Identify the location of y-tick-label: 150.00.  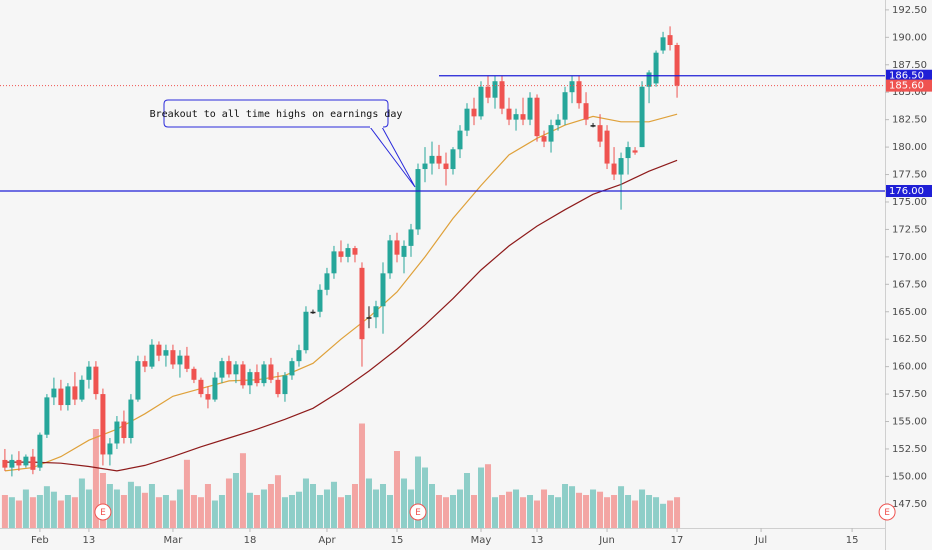
(909, 476).